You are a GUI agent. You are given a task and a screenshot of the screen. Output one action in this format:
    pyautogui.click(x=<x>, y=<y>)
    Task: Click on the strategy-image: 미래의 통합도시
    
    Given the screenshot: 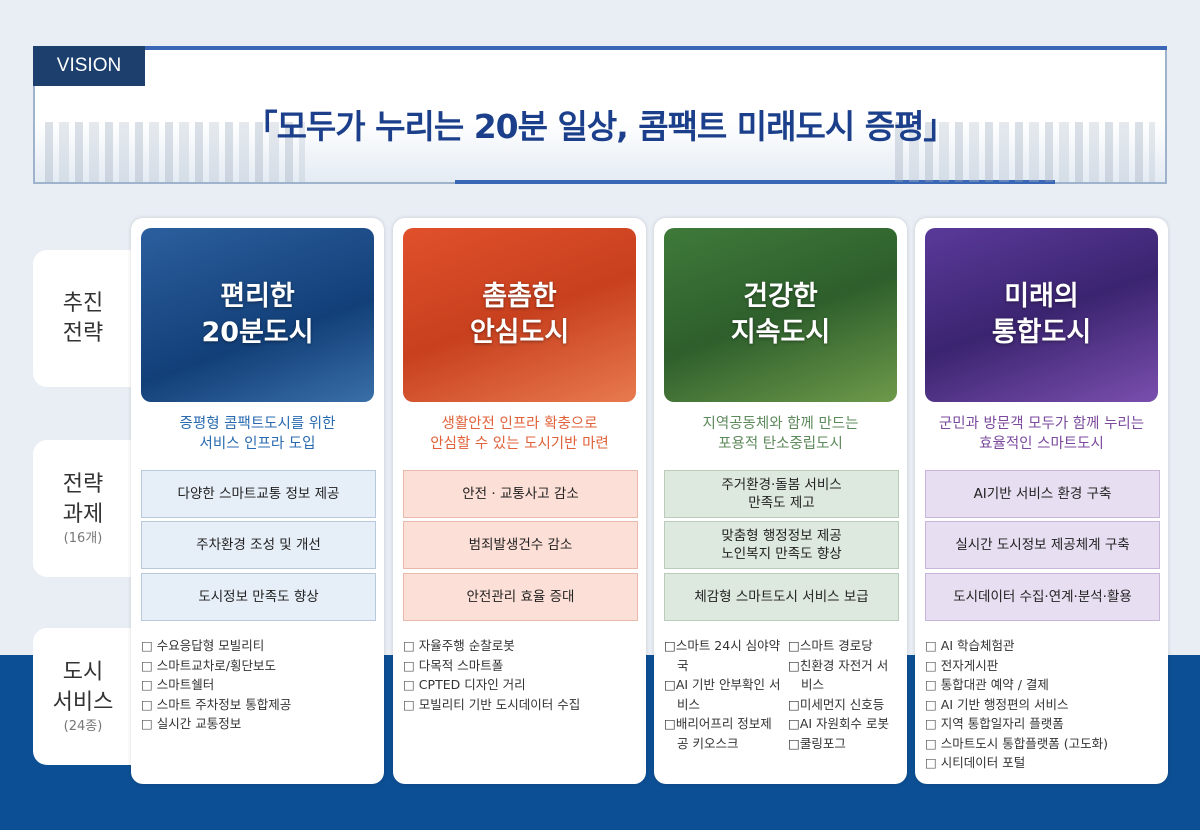 What is the action you would take?
    pyautogui.click(x=1041, y=315)
    